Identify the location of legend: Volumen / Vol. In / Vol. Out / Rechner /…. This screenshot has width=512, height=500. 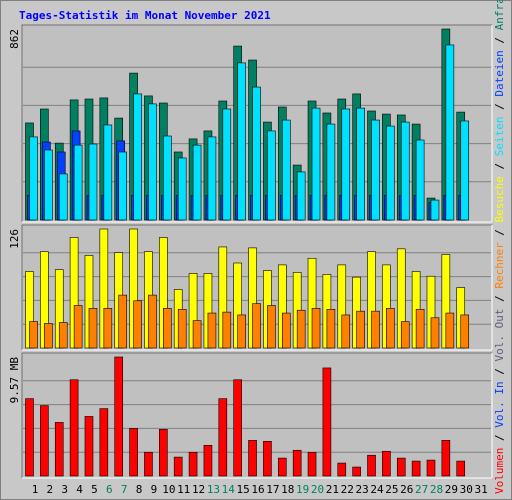
(499, 247).